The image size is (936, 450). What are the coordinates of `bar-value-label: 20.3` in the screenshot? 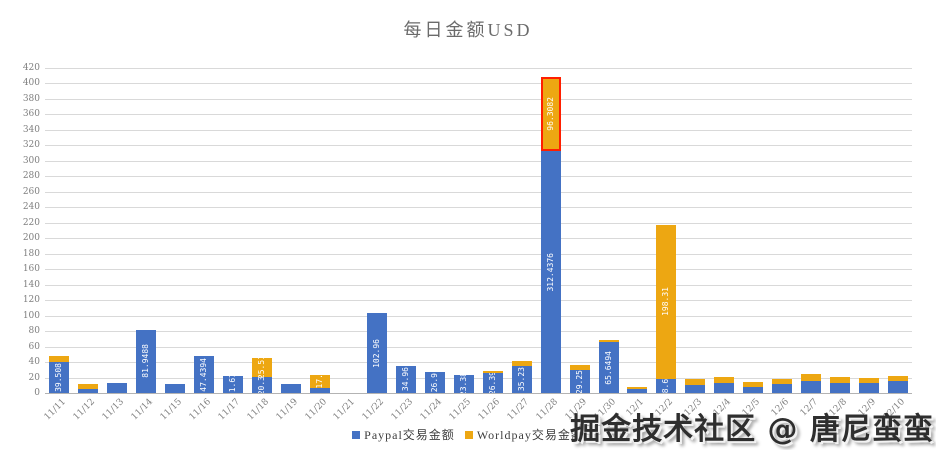 It's located at (261, 385).